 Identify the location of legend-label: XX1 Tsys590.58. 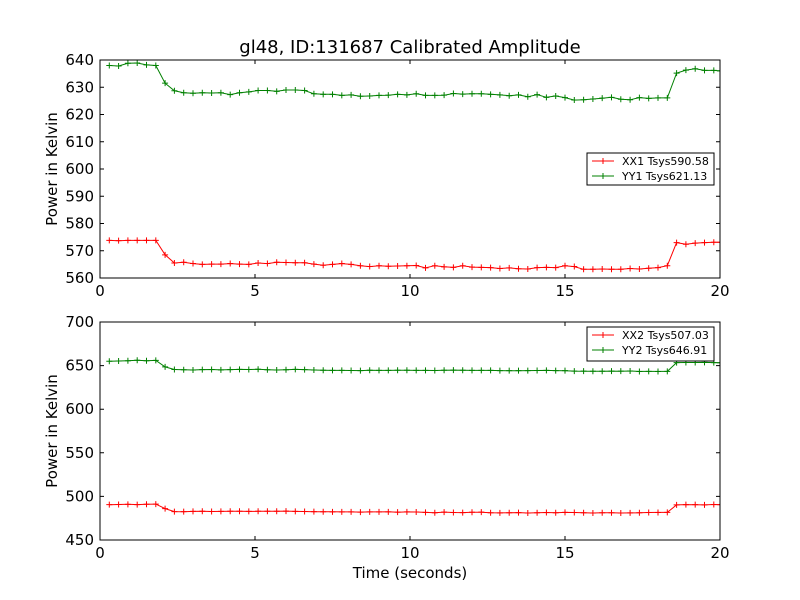
(665, 161).